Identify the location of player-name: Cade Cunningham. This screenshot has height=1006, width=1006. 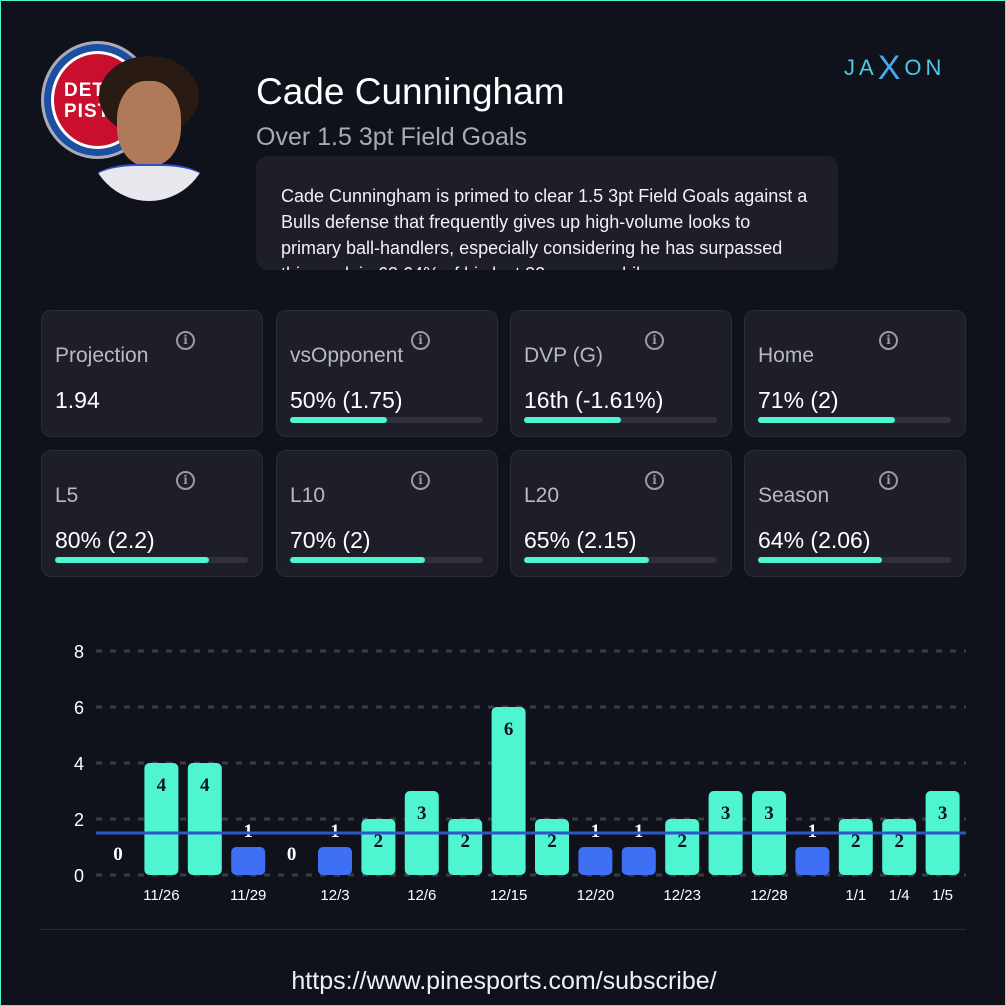
(410, 91).